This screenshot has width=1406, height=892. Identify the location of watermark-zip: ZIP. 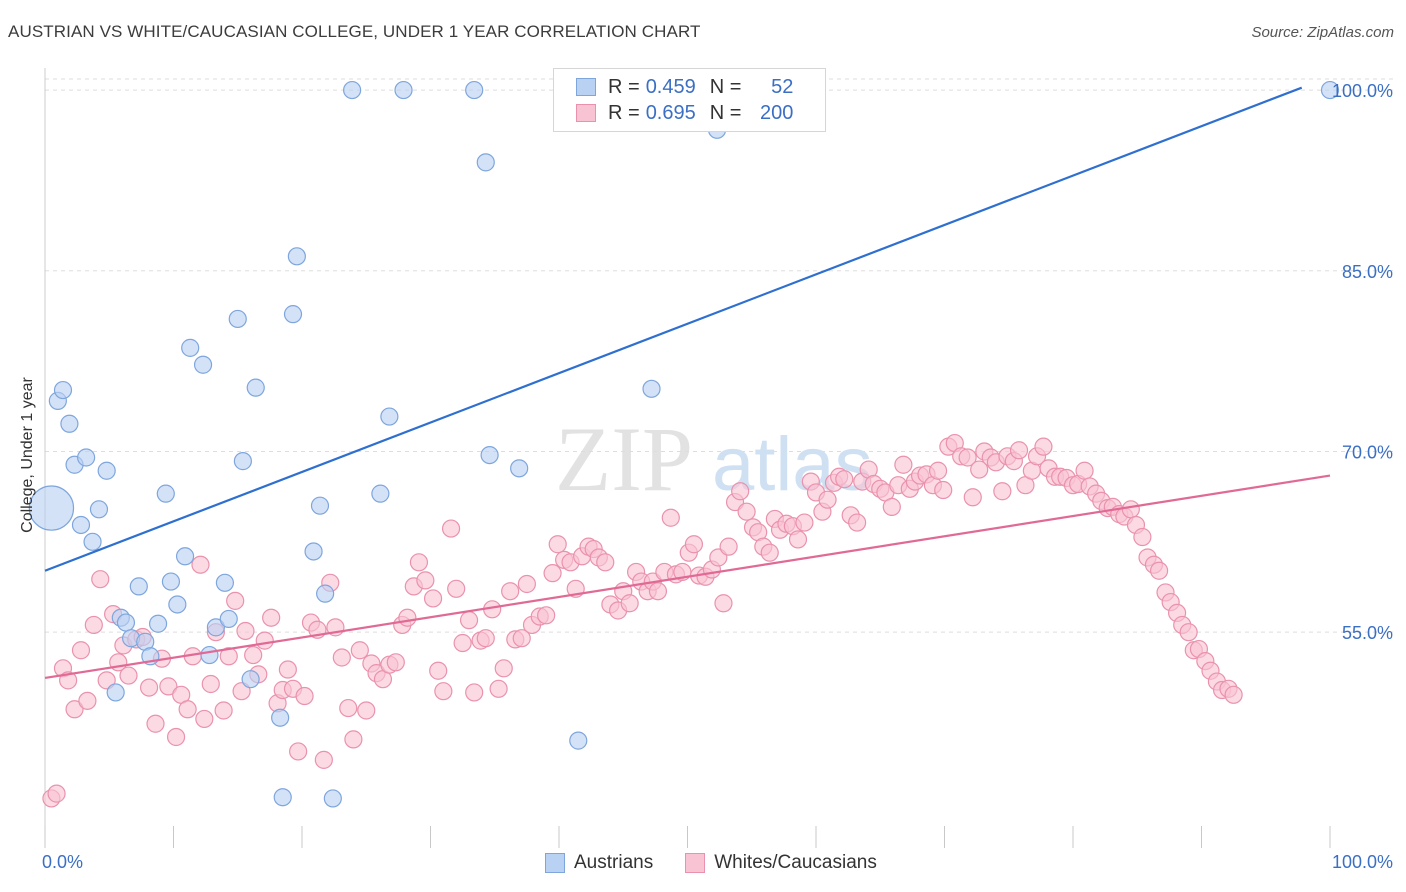
(624, 459).